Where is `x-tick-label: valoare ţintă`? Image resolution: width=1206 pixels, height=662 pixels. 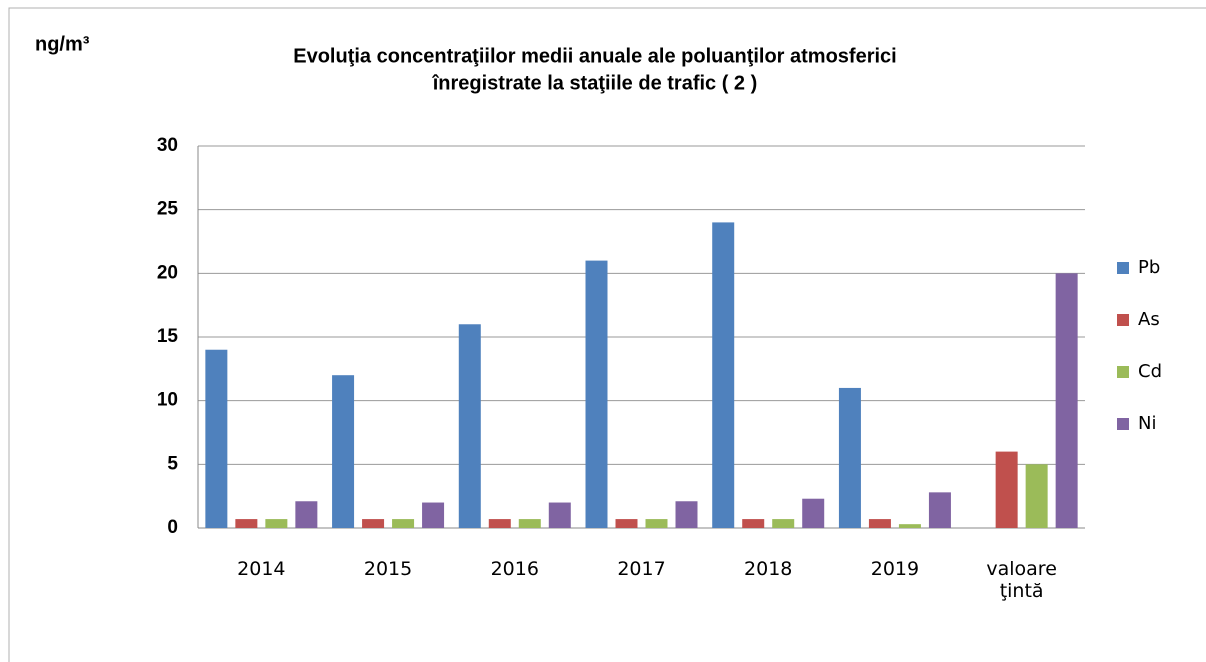
x-tick-label: valoare ţintă is located at coordinates (1021, 580).